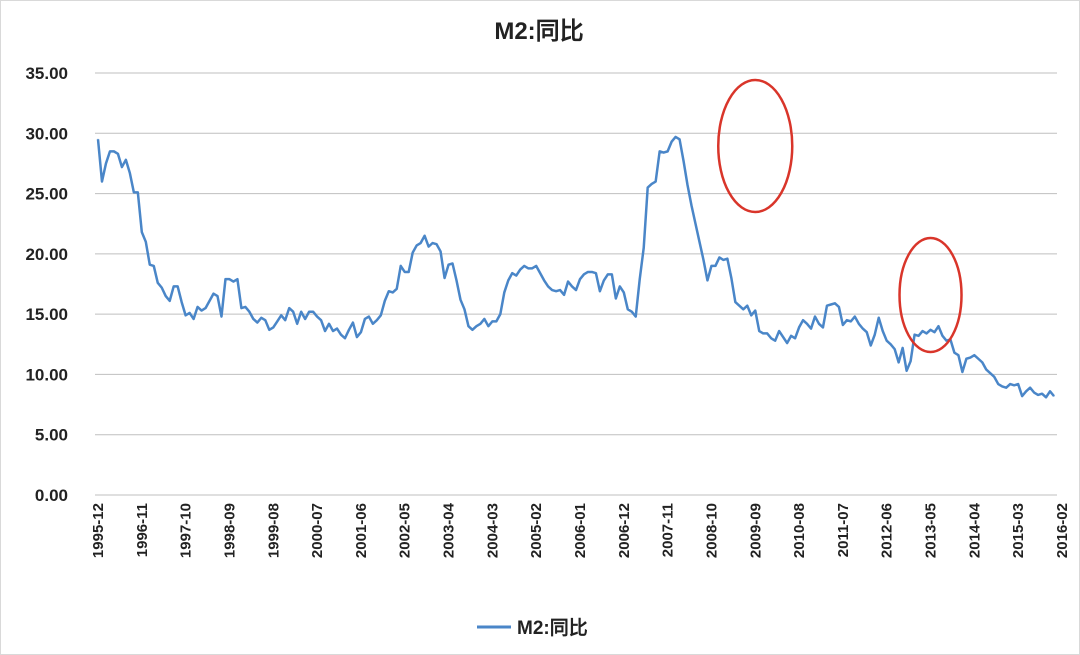 The width and height of the screenshot is (1080, 655). Describe the element at coordinates (668, 530) in the screenshot. I see `x-tick-label: 2007-11` at that location.